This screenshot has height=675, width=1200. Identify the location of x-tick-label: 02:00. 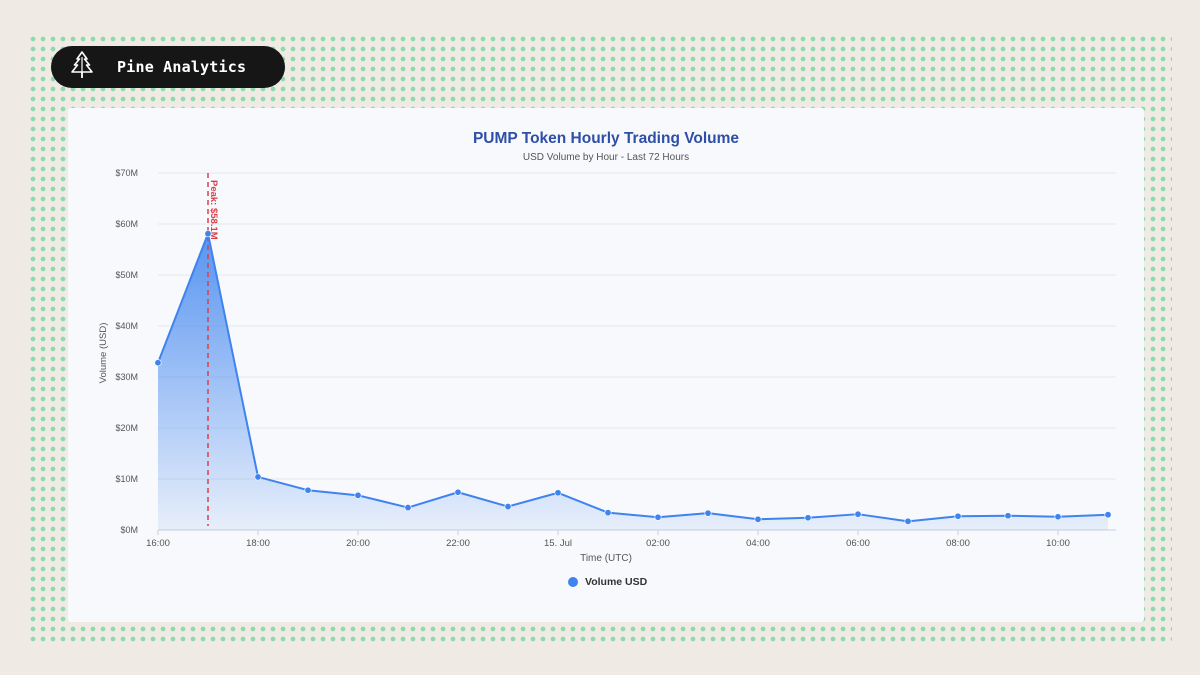
(658, 543).